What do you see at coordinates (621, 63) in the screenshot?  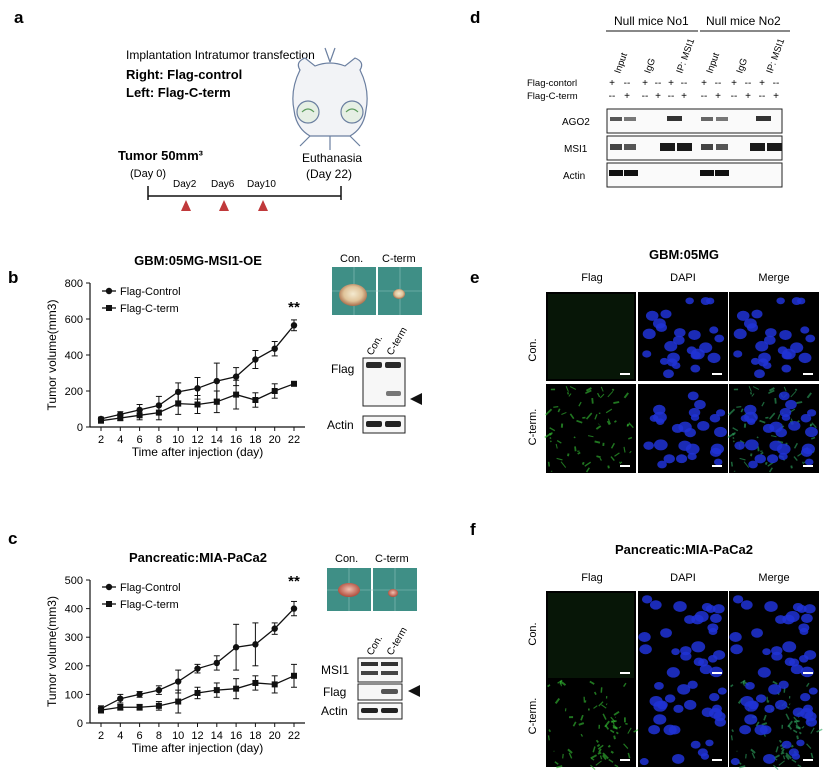 I see `lane-label: Input` at bounding box center [621, 63].